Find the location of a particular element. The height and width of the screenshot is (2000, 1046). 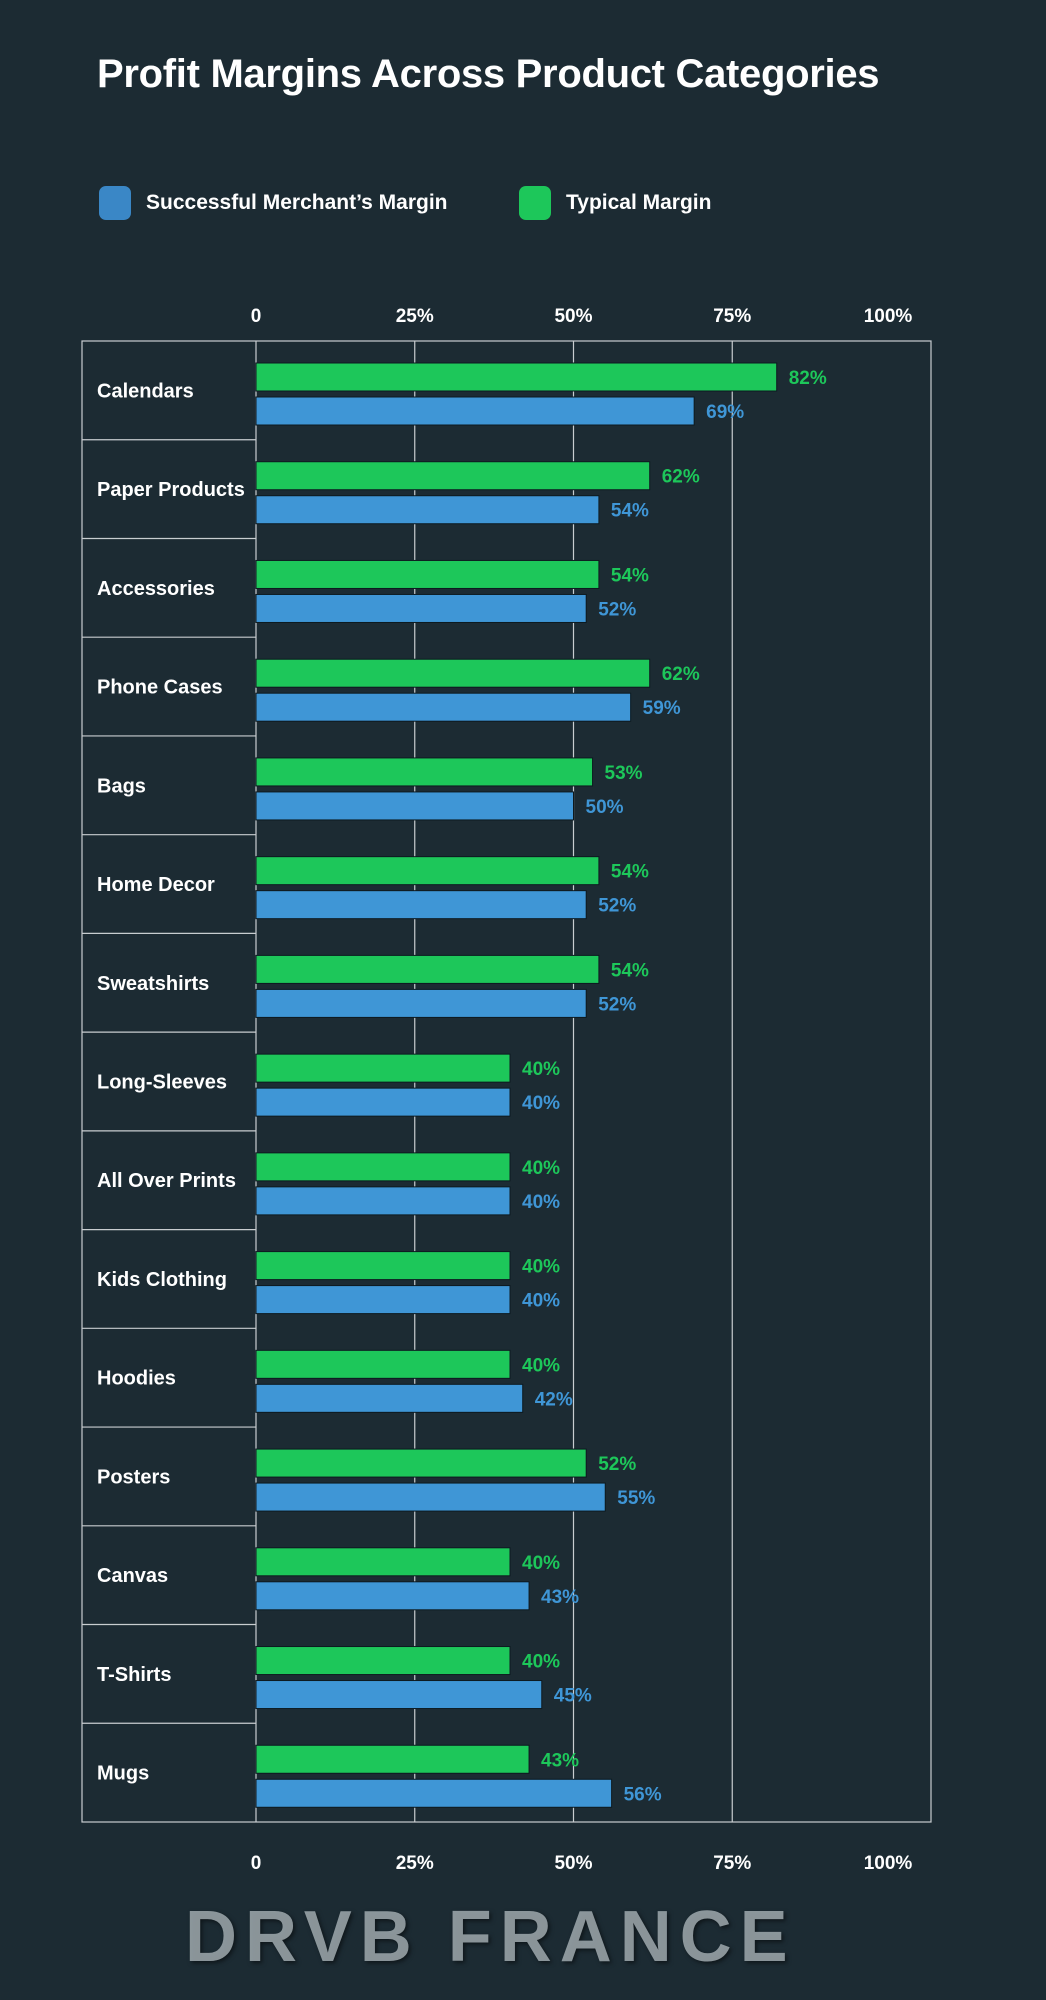

data-label: 56% is located at coordinates (643, 1794).